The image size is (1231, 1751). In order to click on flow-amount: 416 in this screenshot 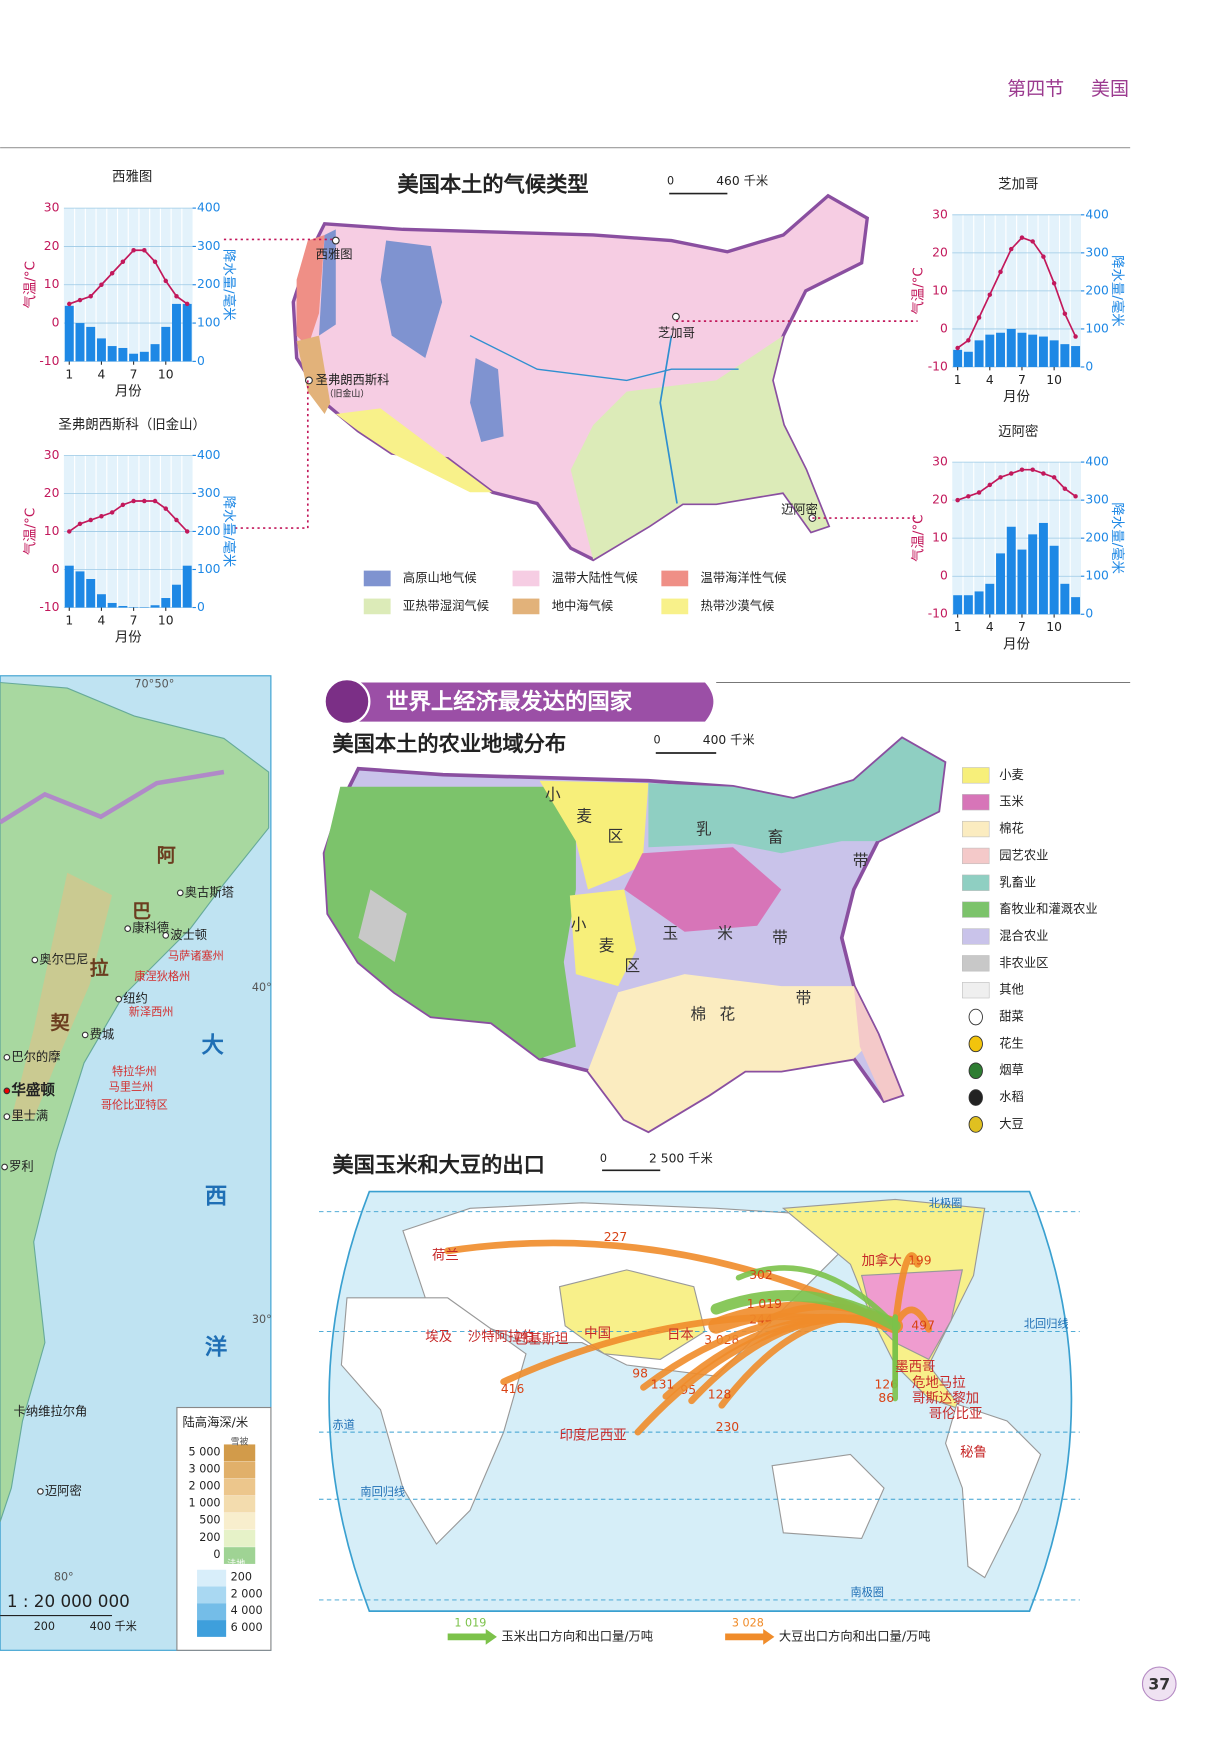, I will do `click(513, 1389)`.